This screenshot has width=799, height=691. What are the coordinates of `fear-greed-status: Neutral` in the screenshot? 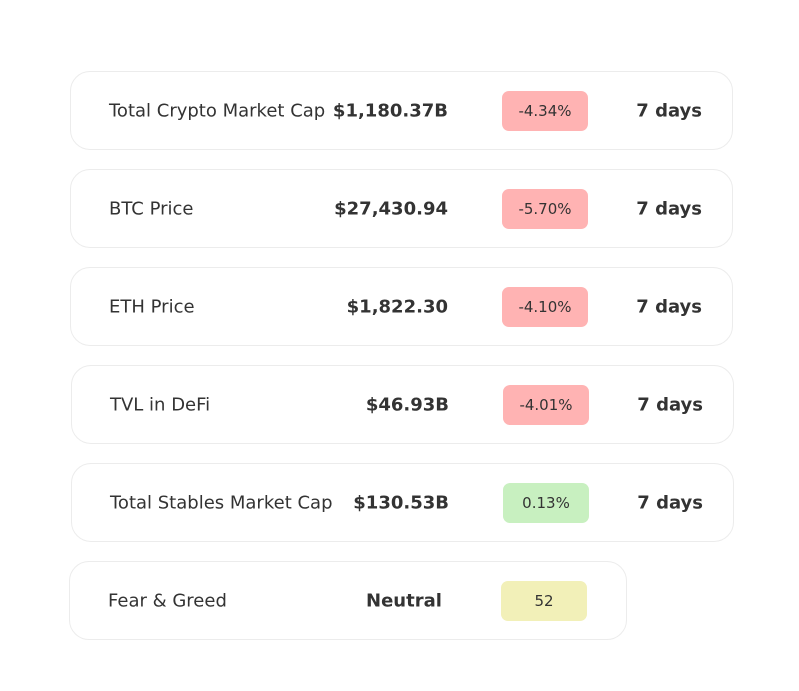 It's located at (404, 600).